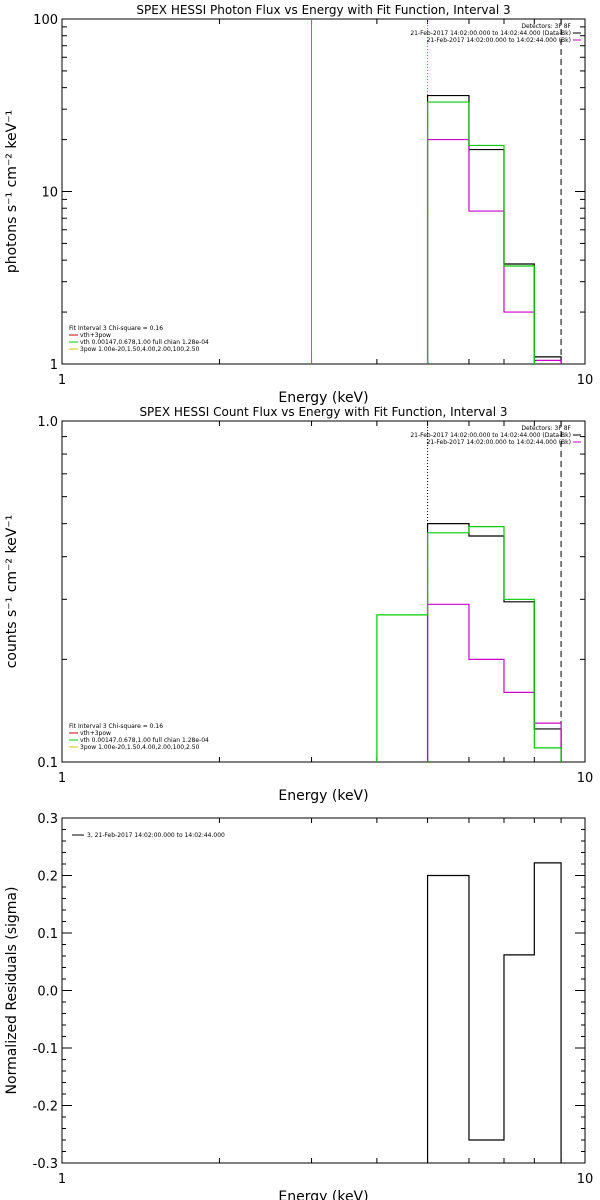 Image resolution: width=600 pixels, height=1200 pixels. What do you see at coordinates (49, 193) in the screenshot?
I see `y-tick-label: 10` at bounding box center [49, 193].